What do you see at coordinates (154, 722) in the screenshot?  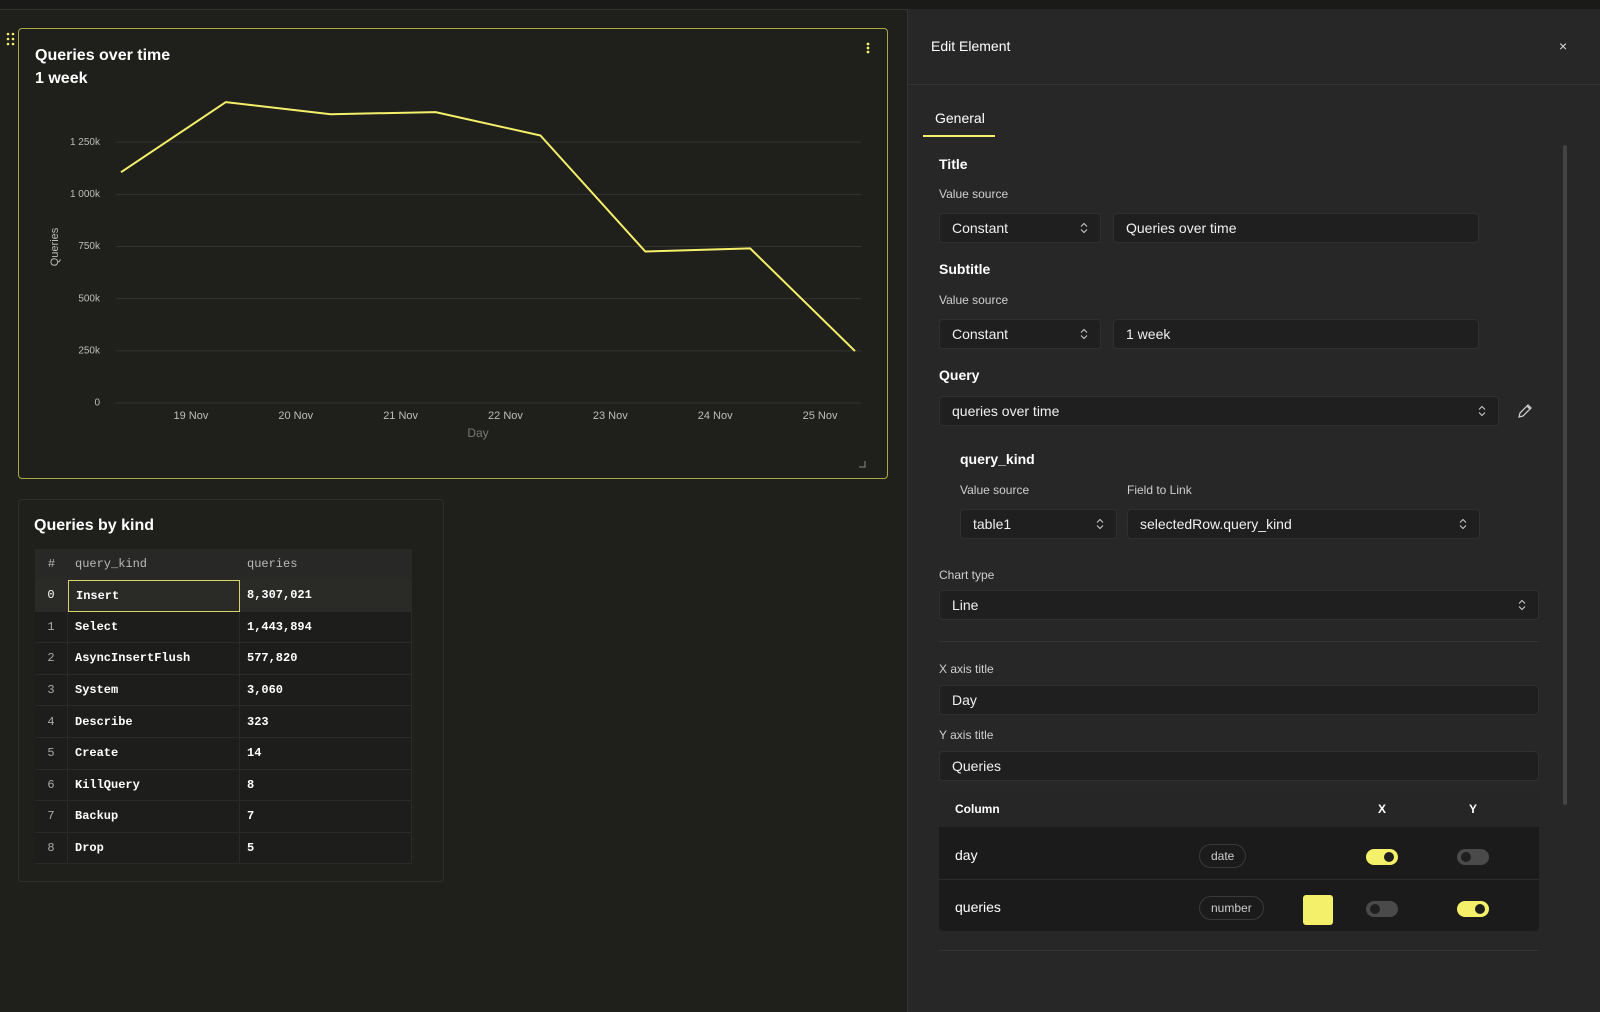 I see `table-cell: Describe` at bounding box center [154, 722].